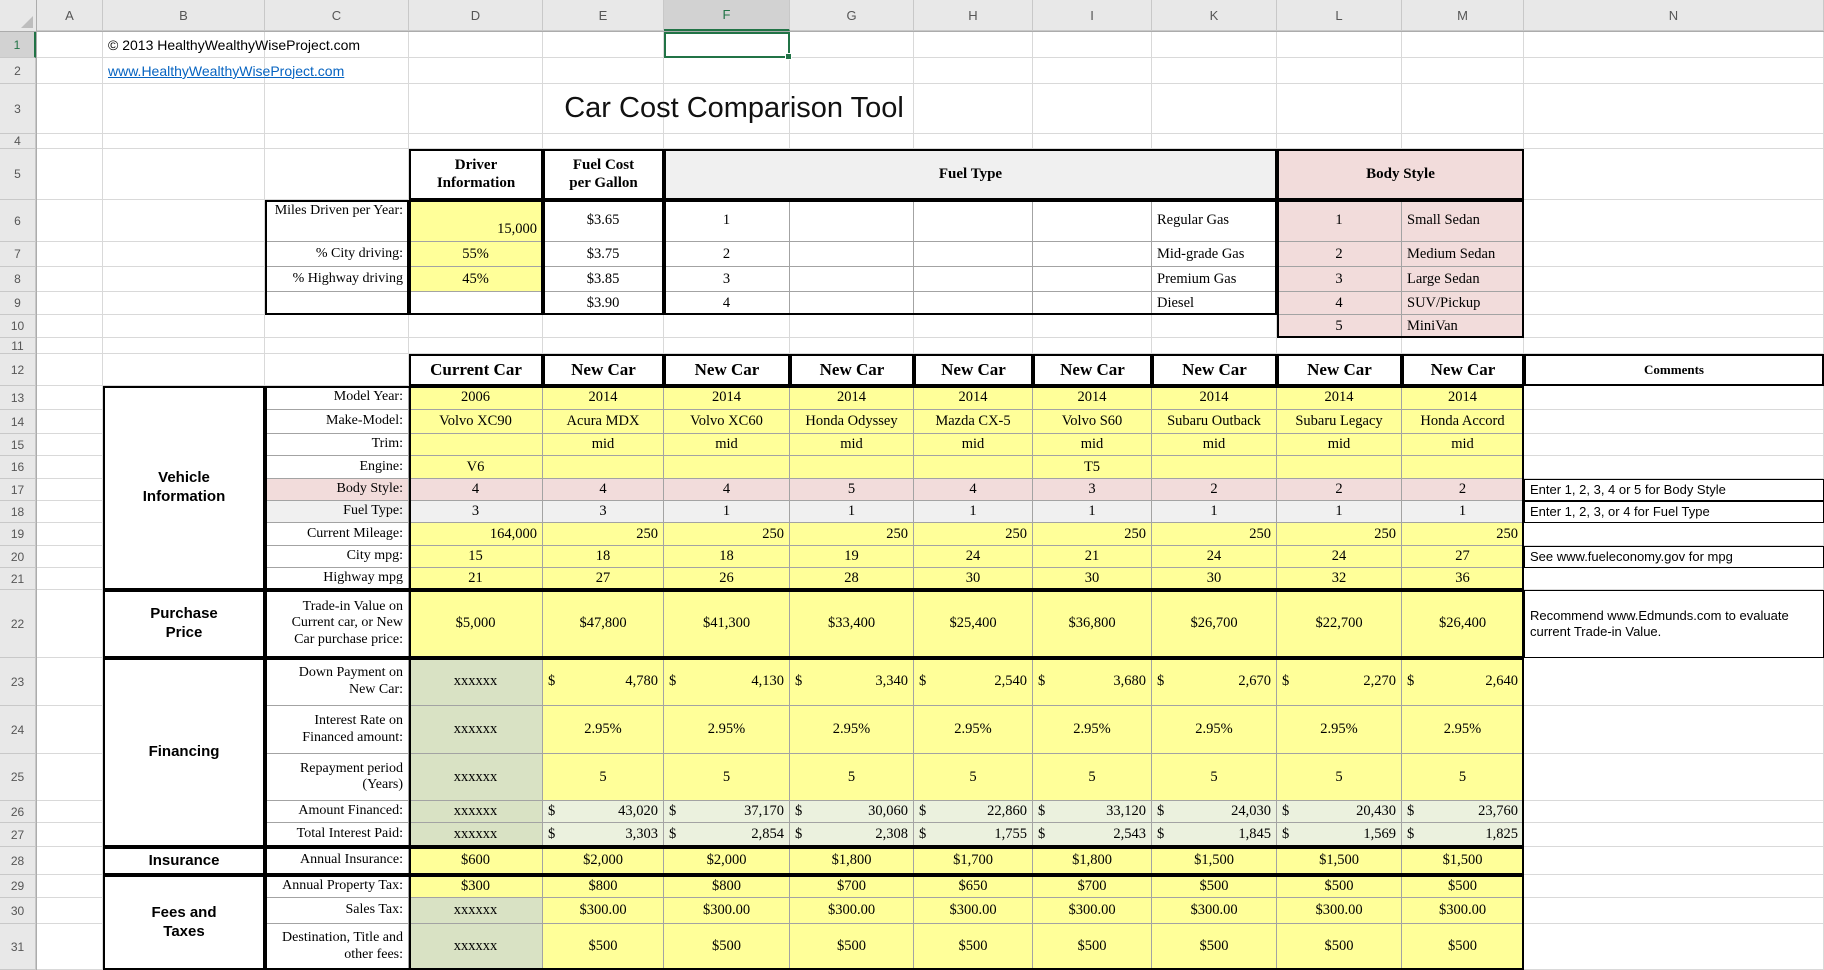 The width and height of the screenshot is (1824, 970). What do you see at coordinates (18, 174) in the screenshot?
I see `row-header-5: 5` at bounding box center [18, 174].